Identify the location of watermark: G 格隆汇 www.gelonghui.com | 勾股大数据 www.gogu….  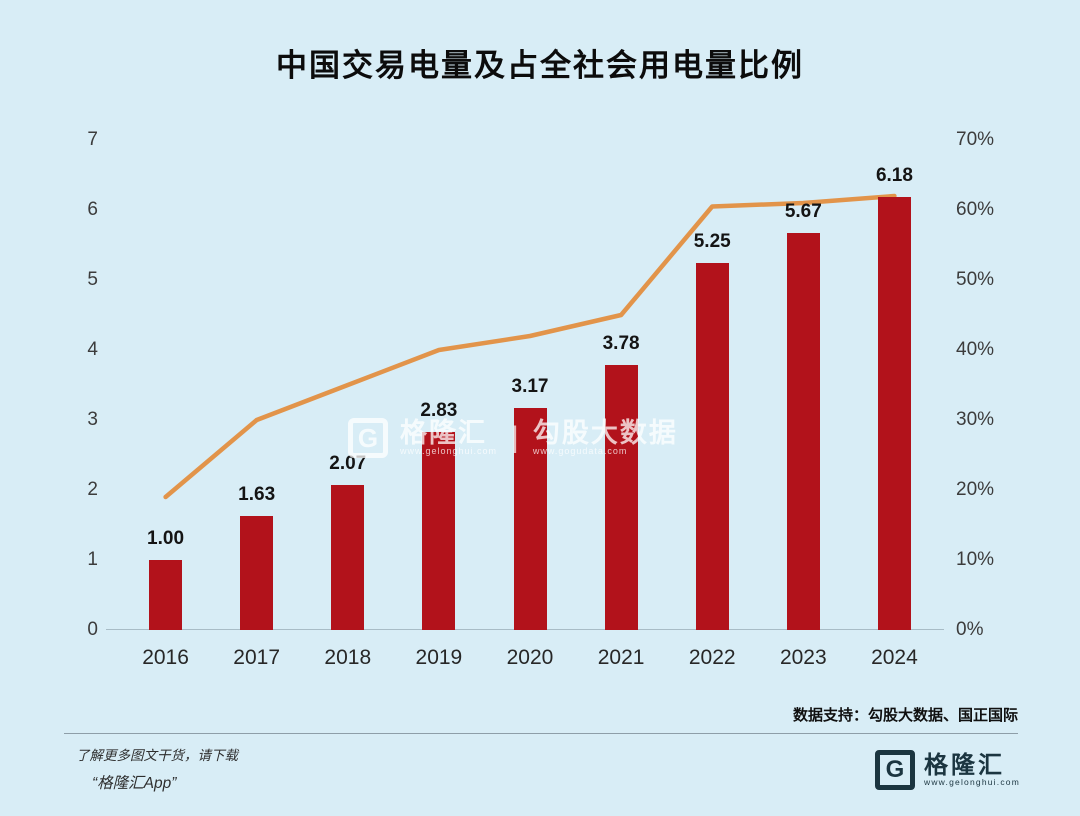
(513, 438).